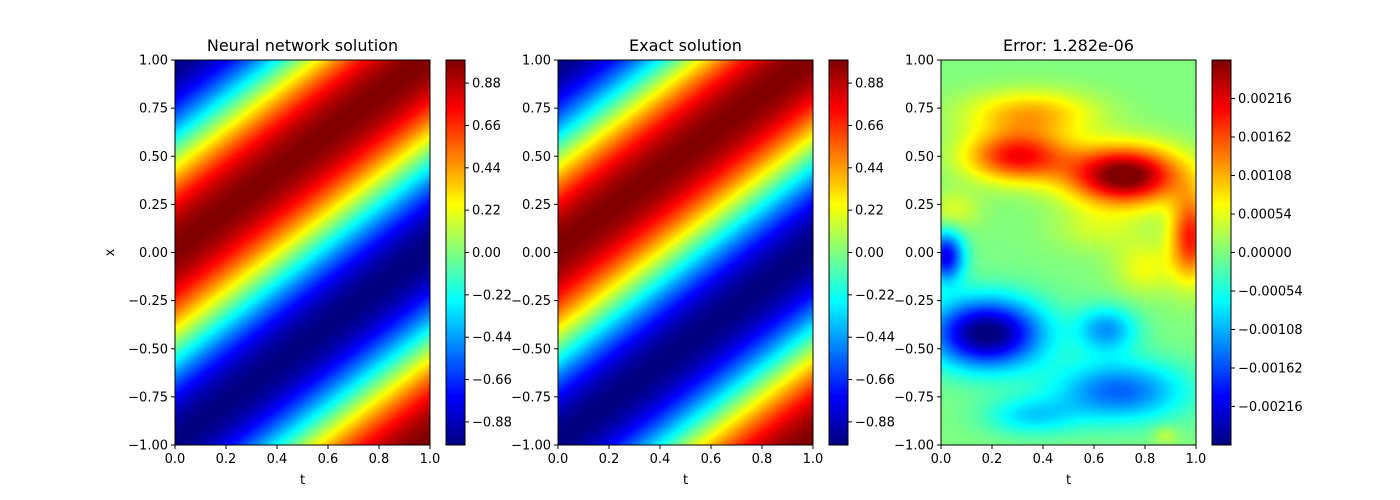 The width and height of the screenshot is (1400, 500). I want to click on colorbar-tick-label: −0.00216, so click(1270, 407).